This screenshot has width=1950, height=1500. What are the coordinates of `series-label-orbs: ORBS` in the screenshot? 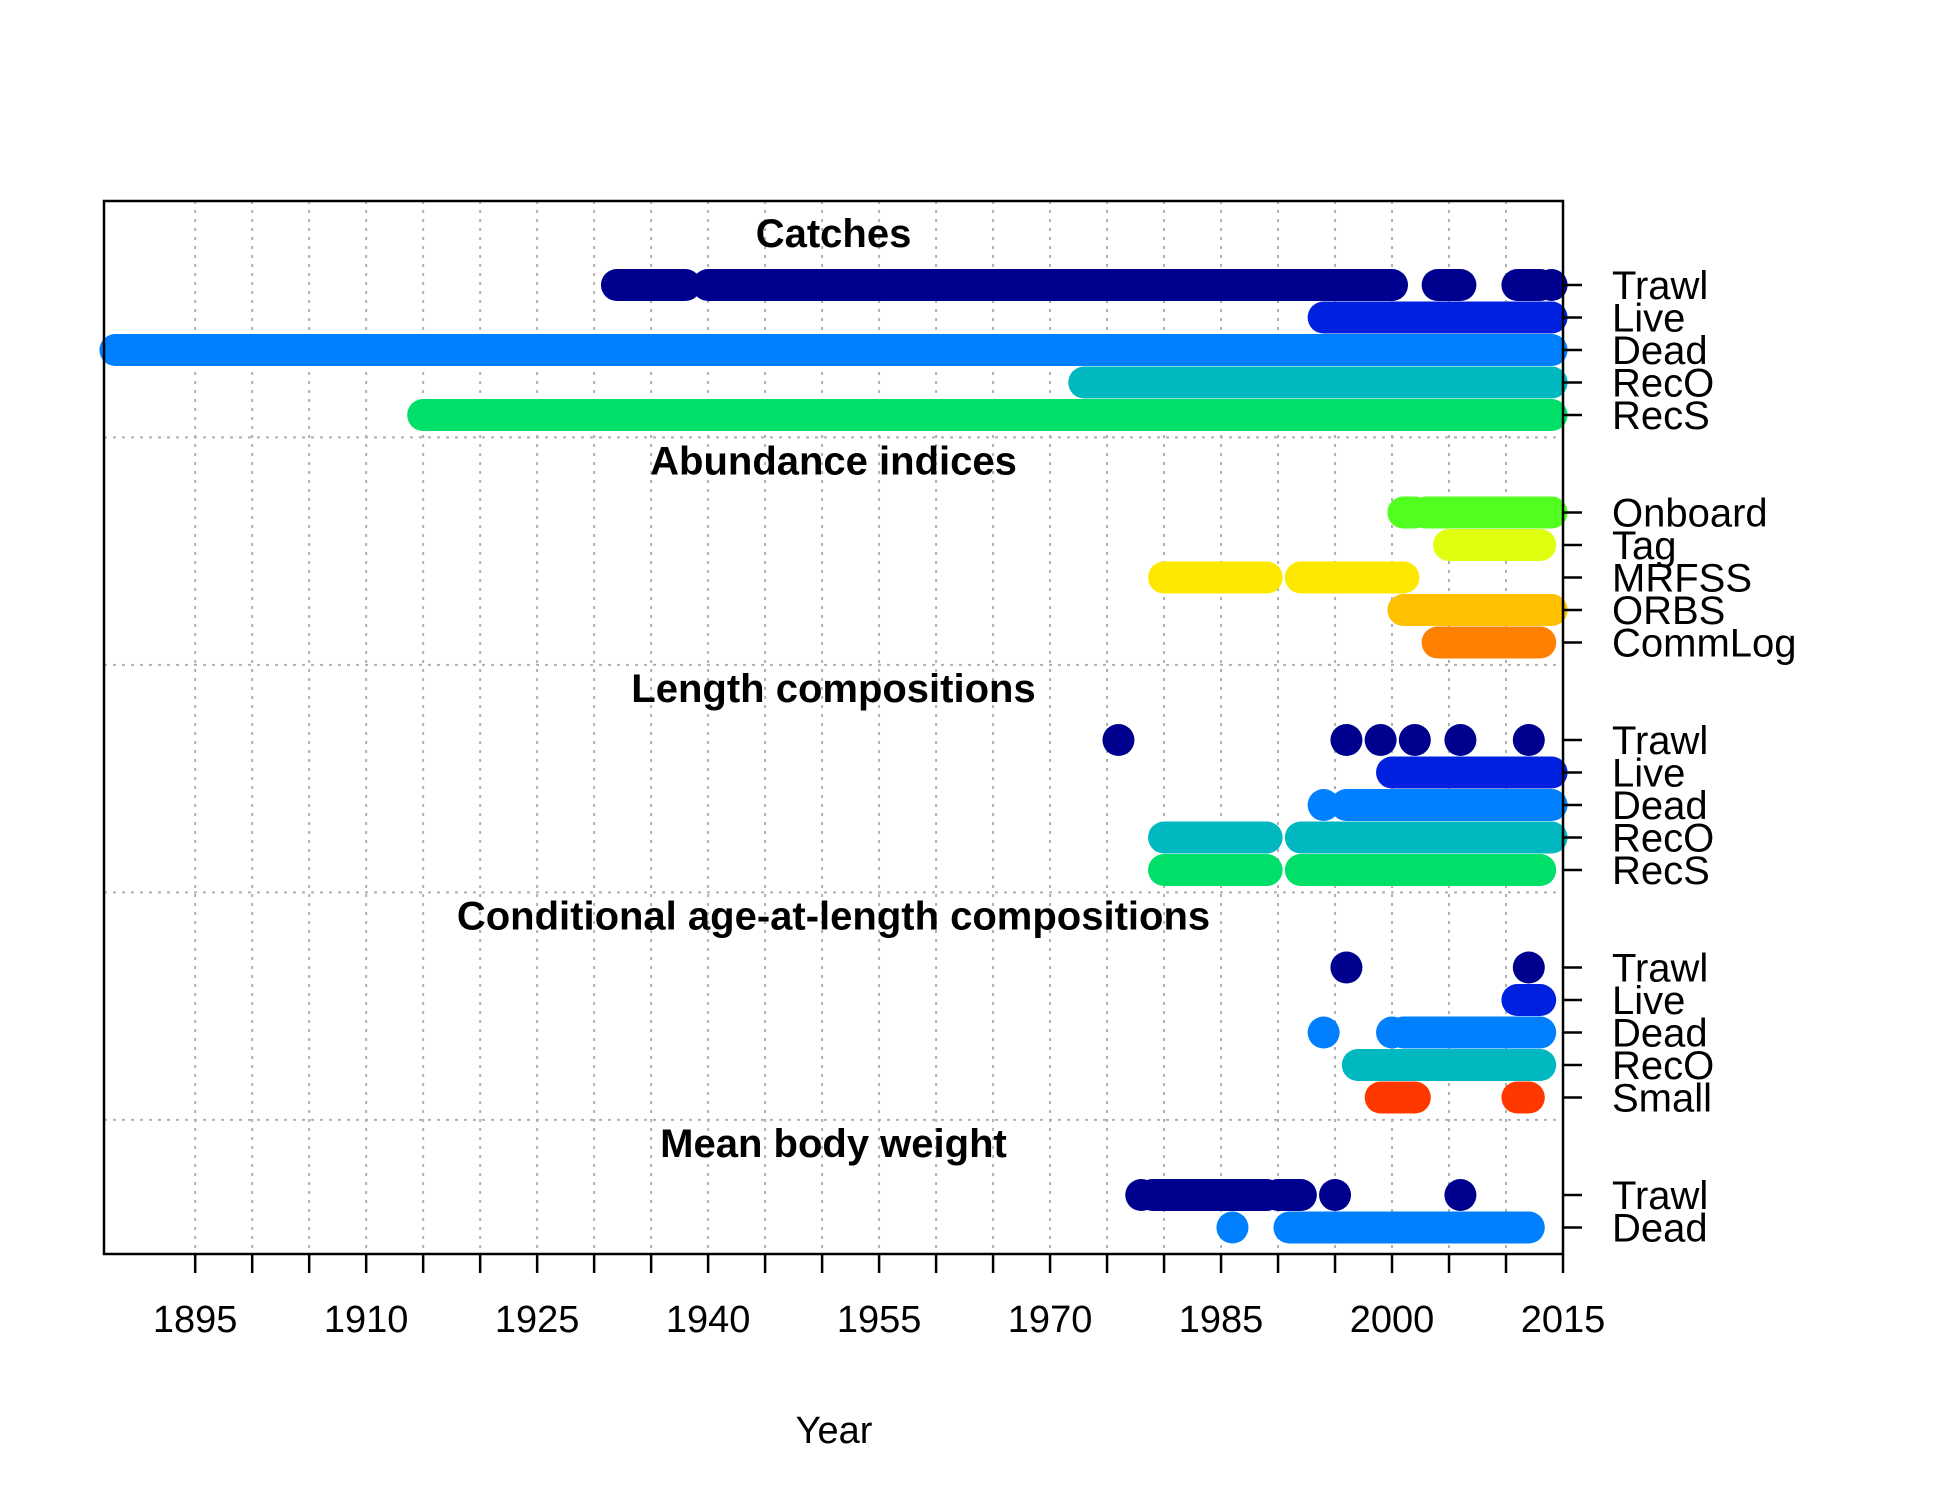 It's located at (1668, 611).